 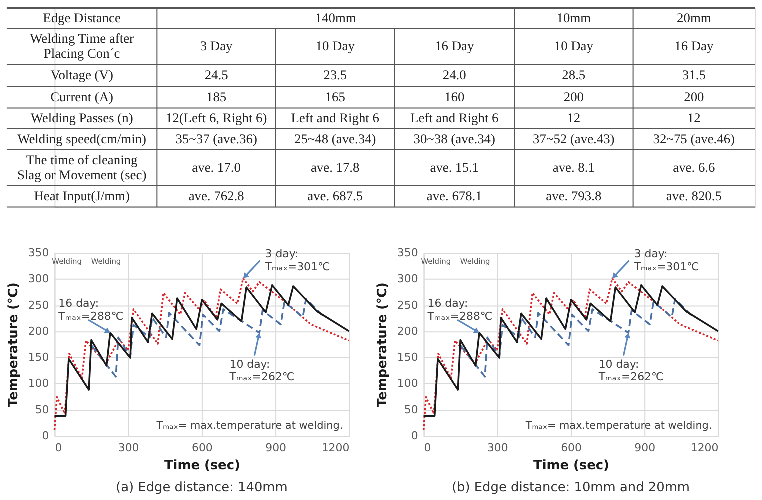 What do you see at coordinates (455, 167) in the screenshot?
I see `text: ave. 15.1` at bounding box center [455, 167].